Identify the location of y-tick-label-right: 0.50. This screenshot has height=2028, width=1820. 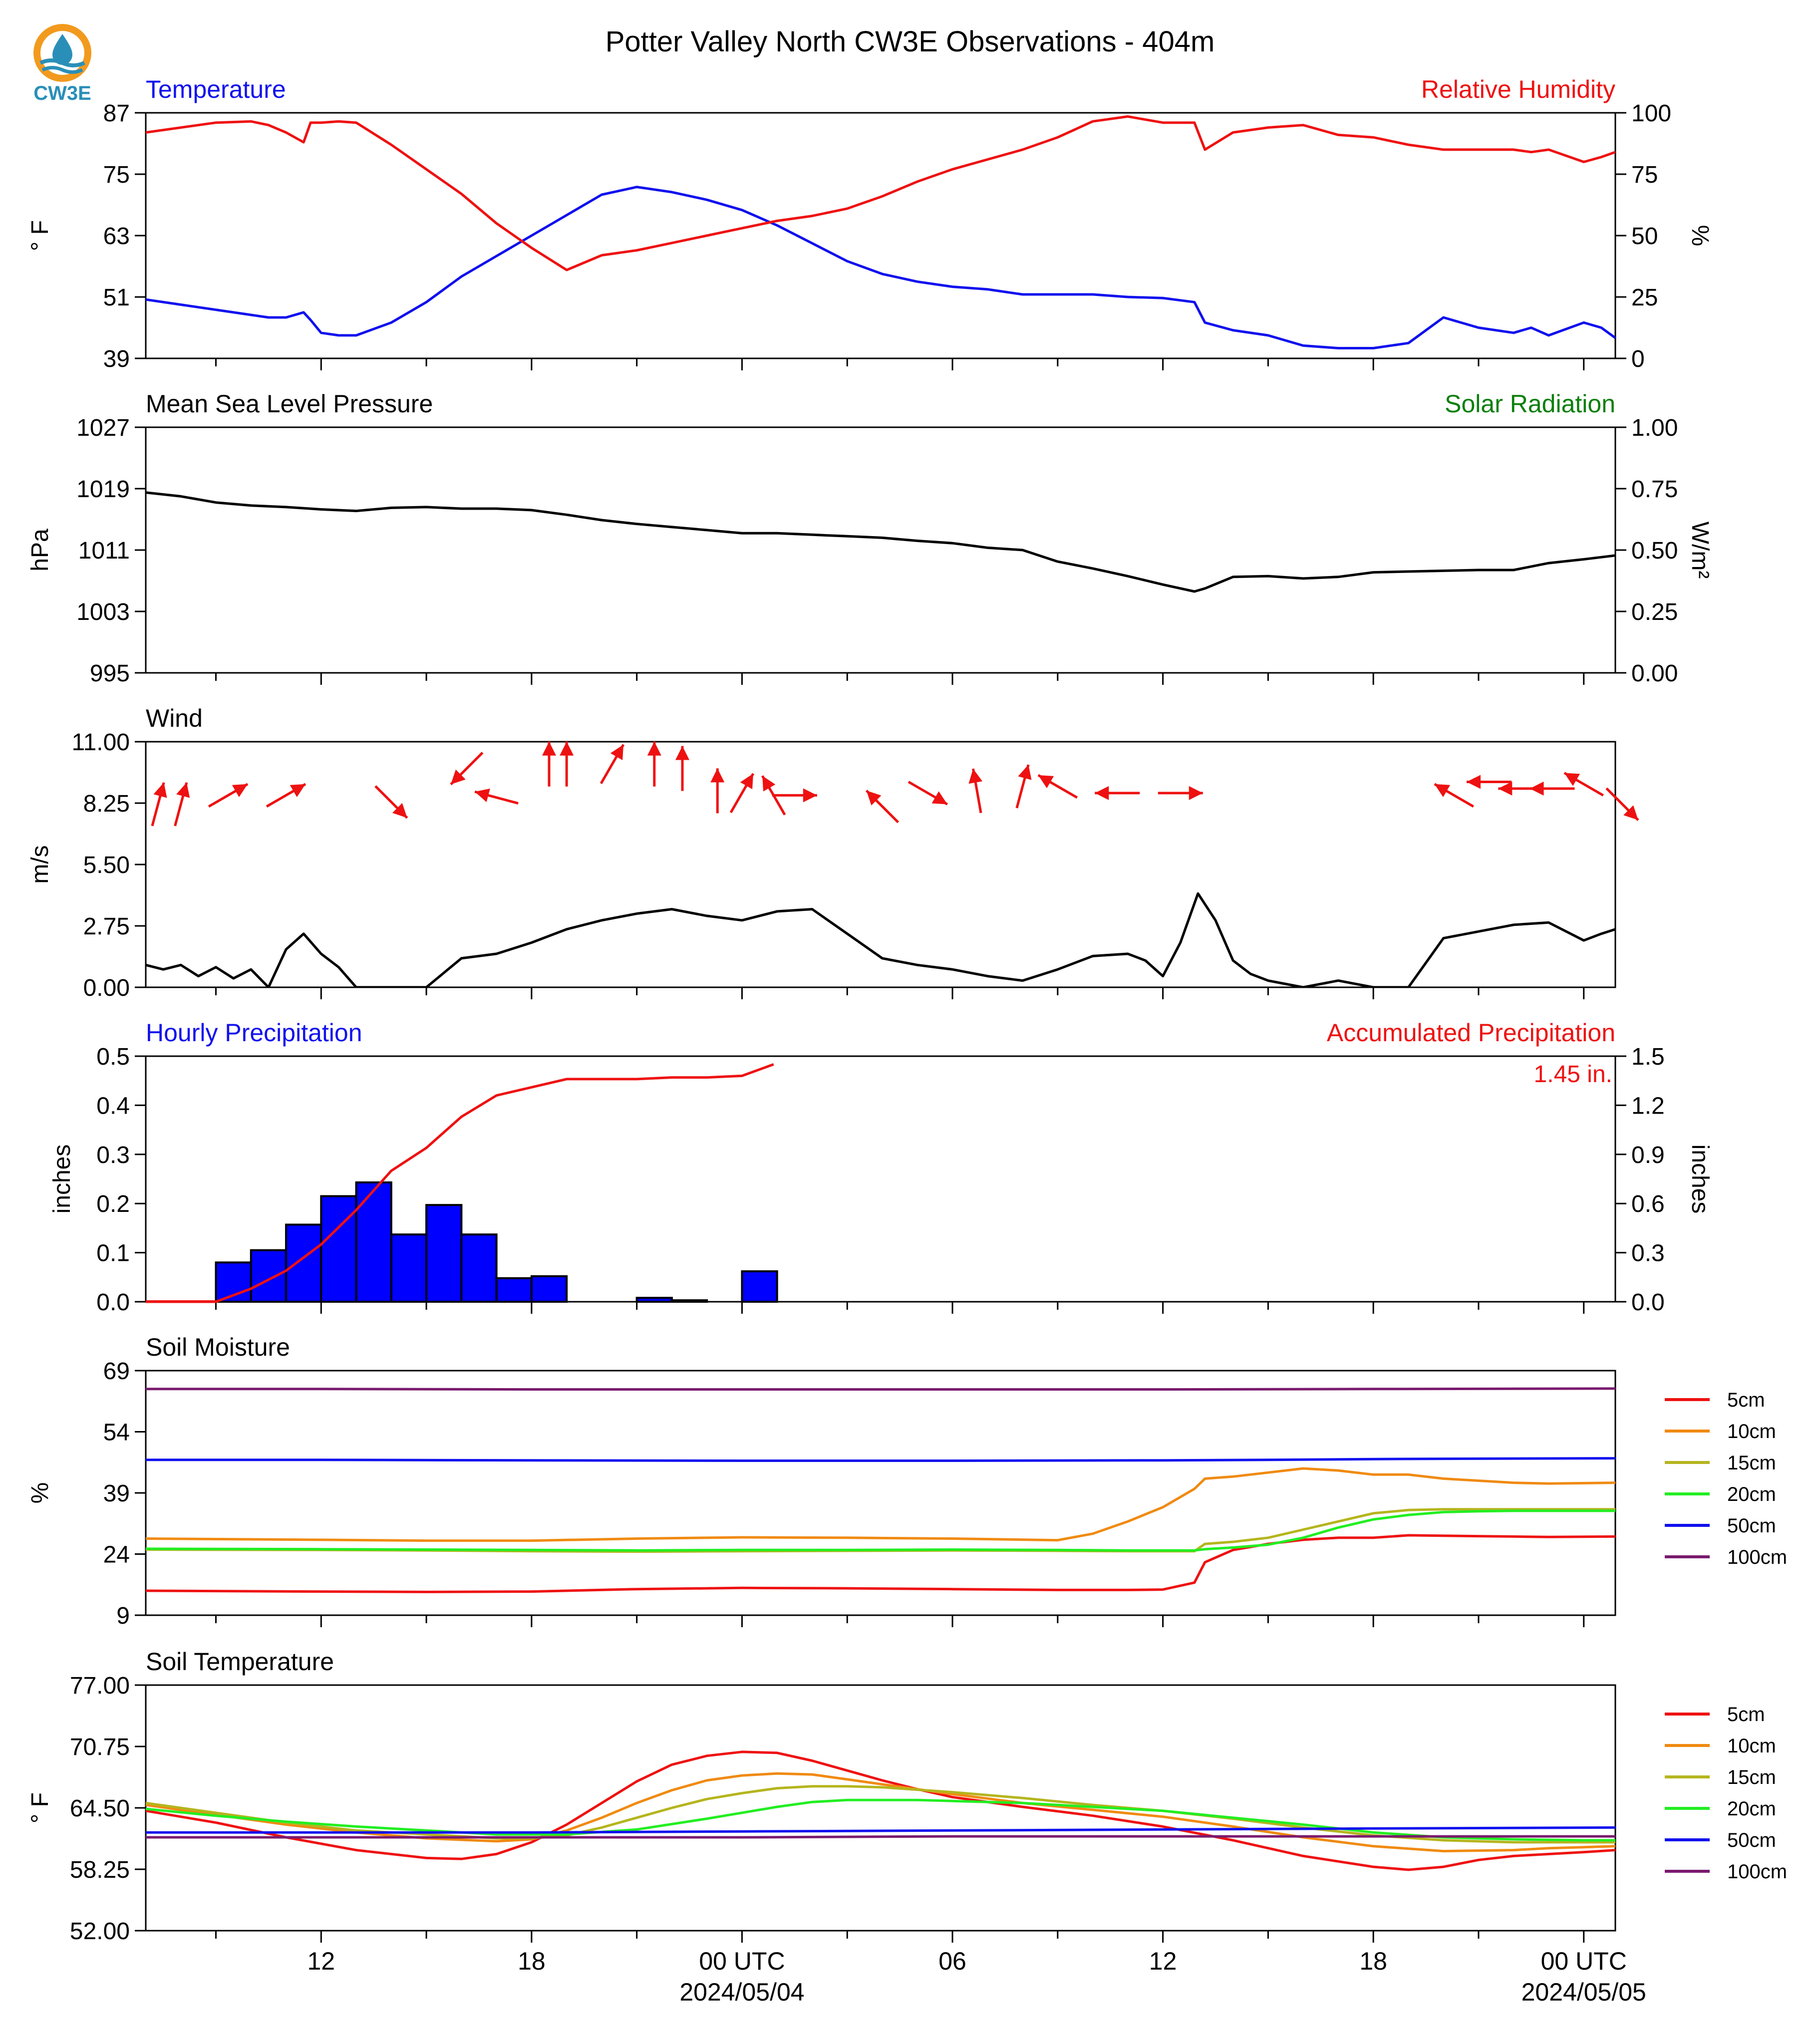
(1654, 551).